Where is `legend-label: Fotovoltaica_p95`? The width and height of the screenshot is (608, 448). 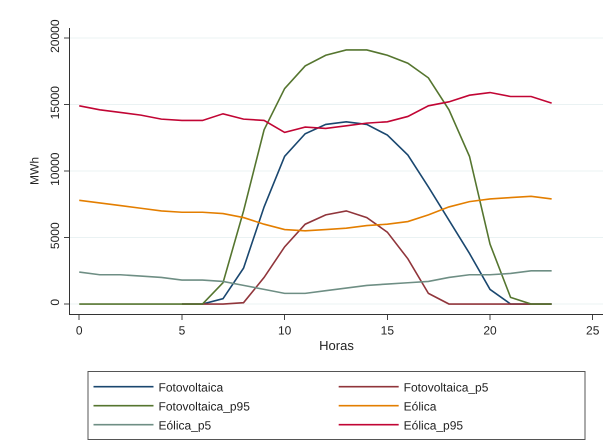 legend-label: Fotovoltaica_p95 is located at coordinates (204, 406).